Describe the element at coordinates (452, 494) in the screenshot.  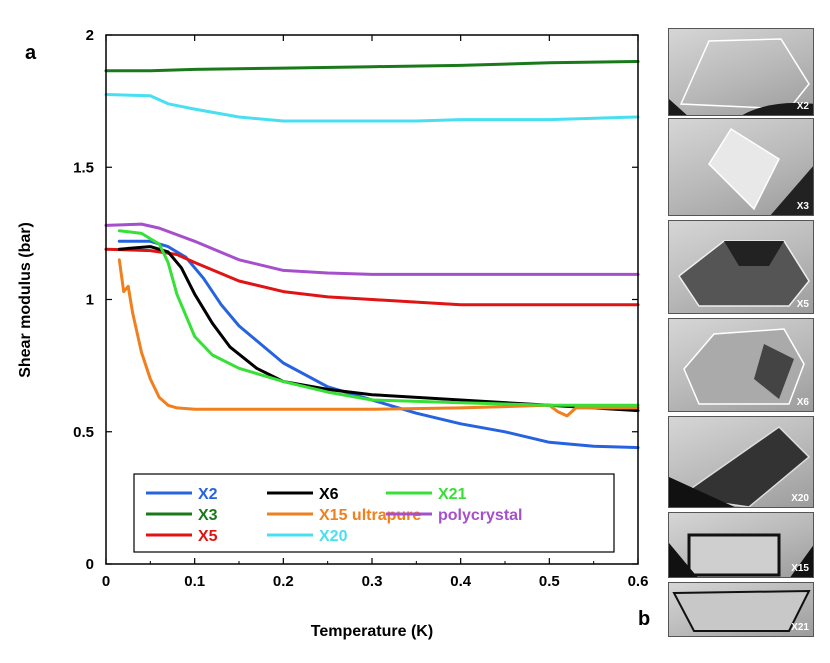
I see `legend-entry: X21` at that location.